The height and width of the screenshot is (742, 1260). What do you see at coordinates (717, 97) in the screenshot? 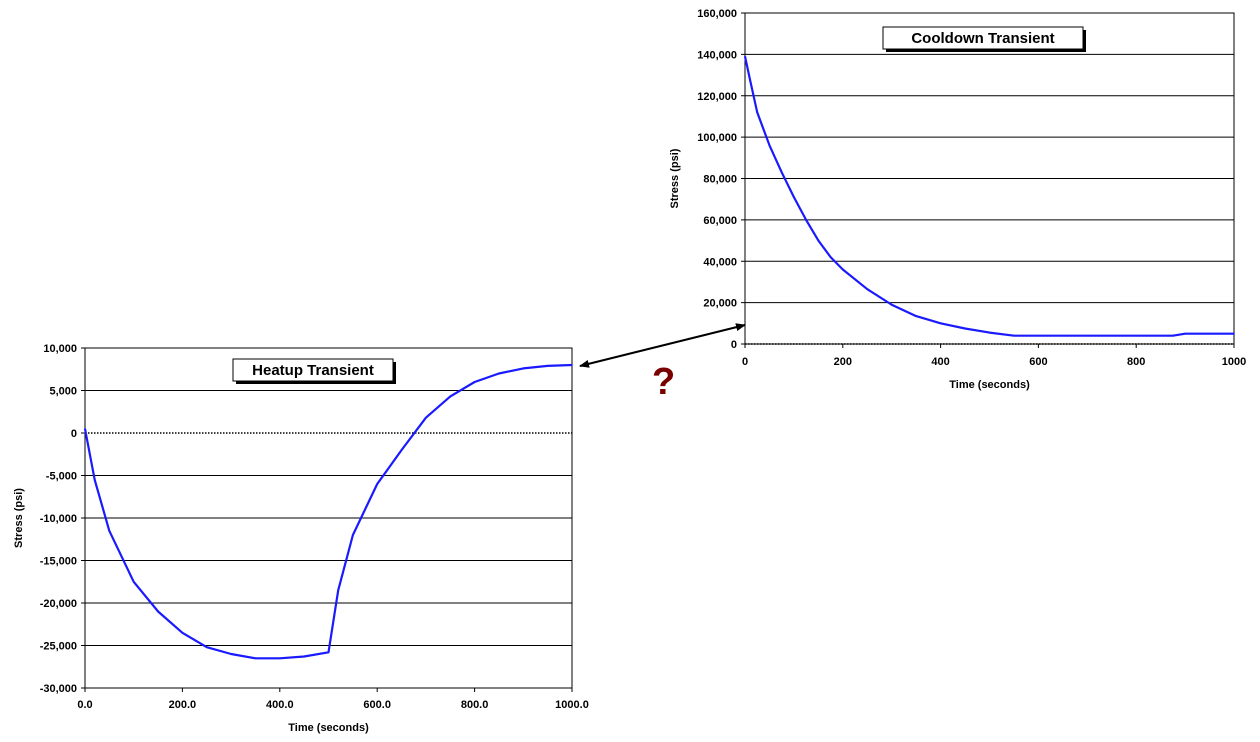
I see `y-tick-label: 120,000` at bounding box center [717, 97].